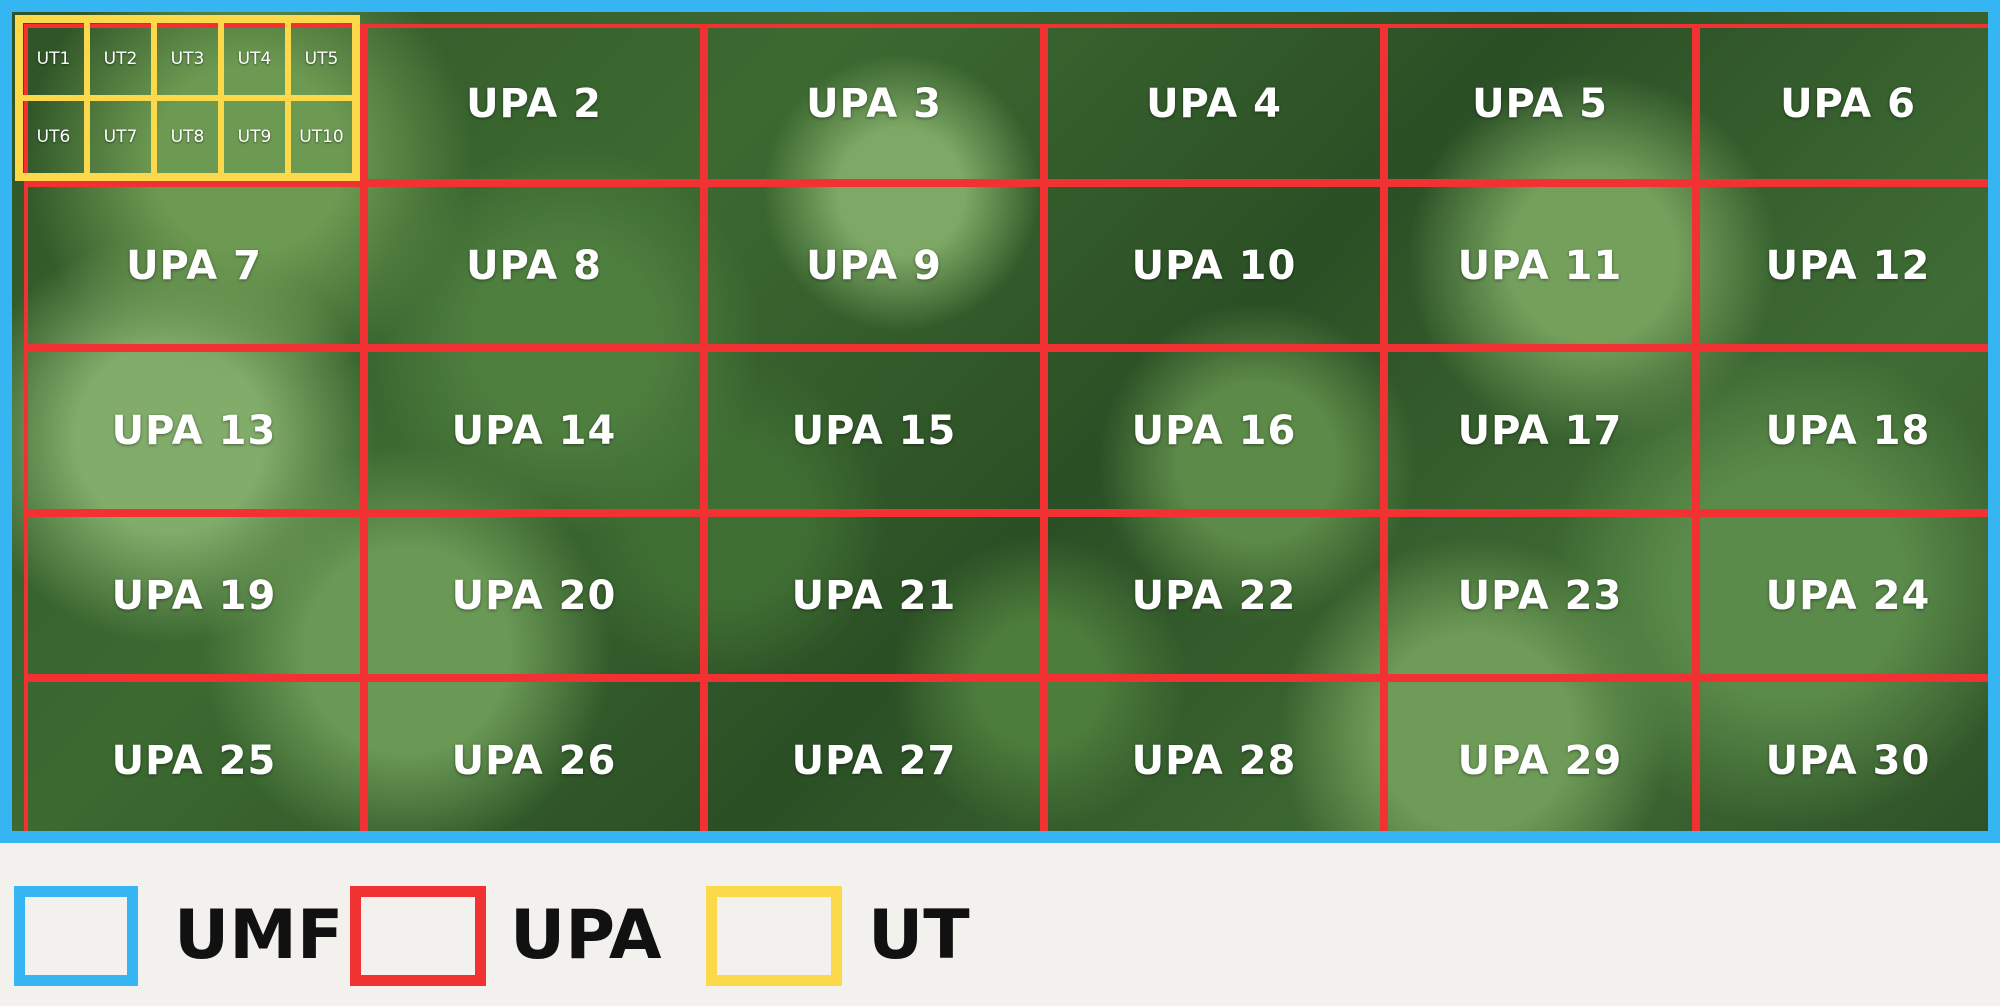 The height and width of the screenshot is (1006, 2000). I want to click on upa-label: UPA 4, so click(1214, 103).